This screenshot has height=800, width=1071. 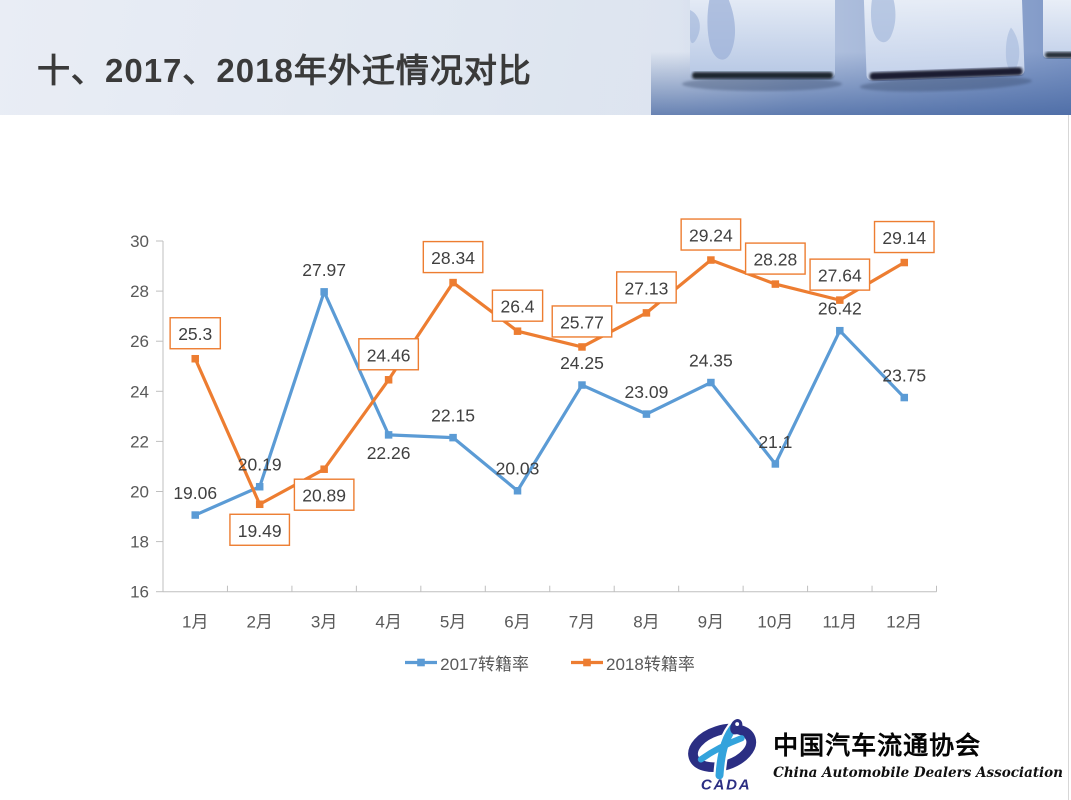 I want to click on y-tick-label: 28, so click(x=139, y=291).